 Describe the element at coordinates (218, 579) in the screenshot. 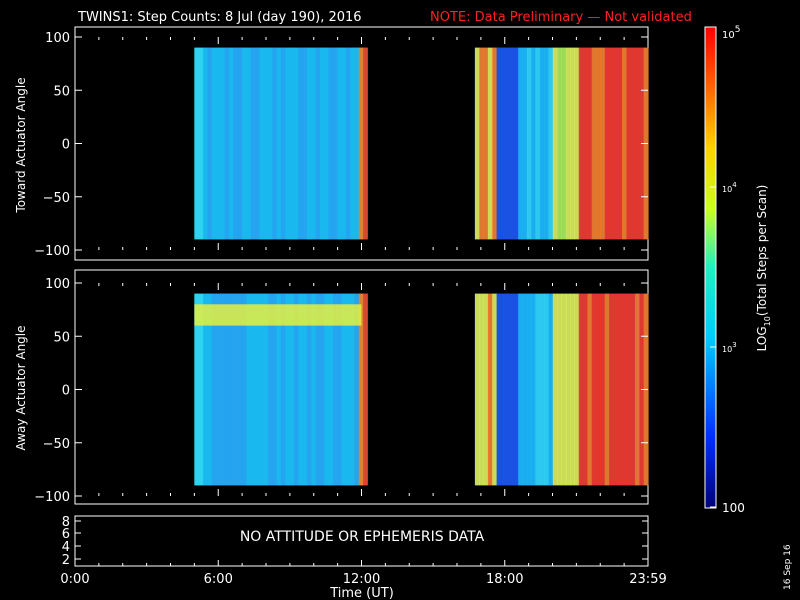

I see `xtick-label: 6:00` at that location.